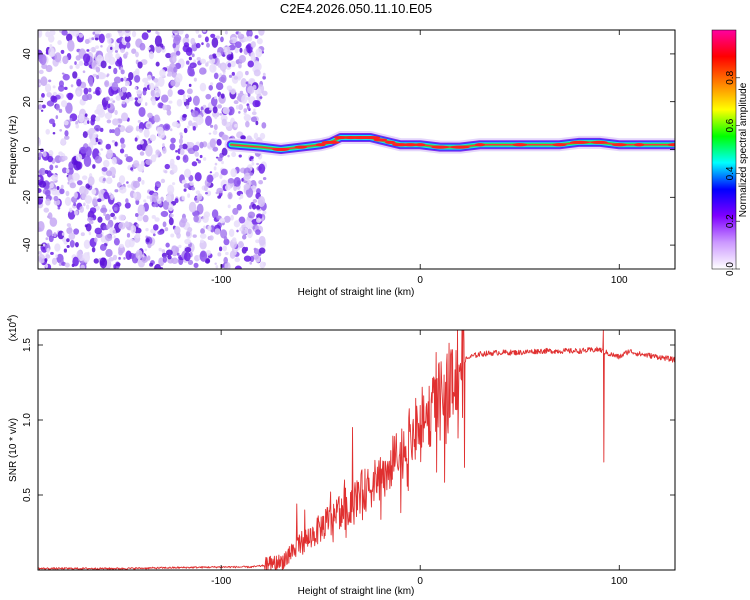 This screenshot has height=600, width=750. Describe the element at coordinates (730, 125) in the screenshot. I see `colorbar-tick-label: 0.6` at that location.